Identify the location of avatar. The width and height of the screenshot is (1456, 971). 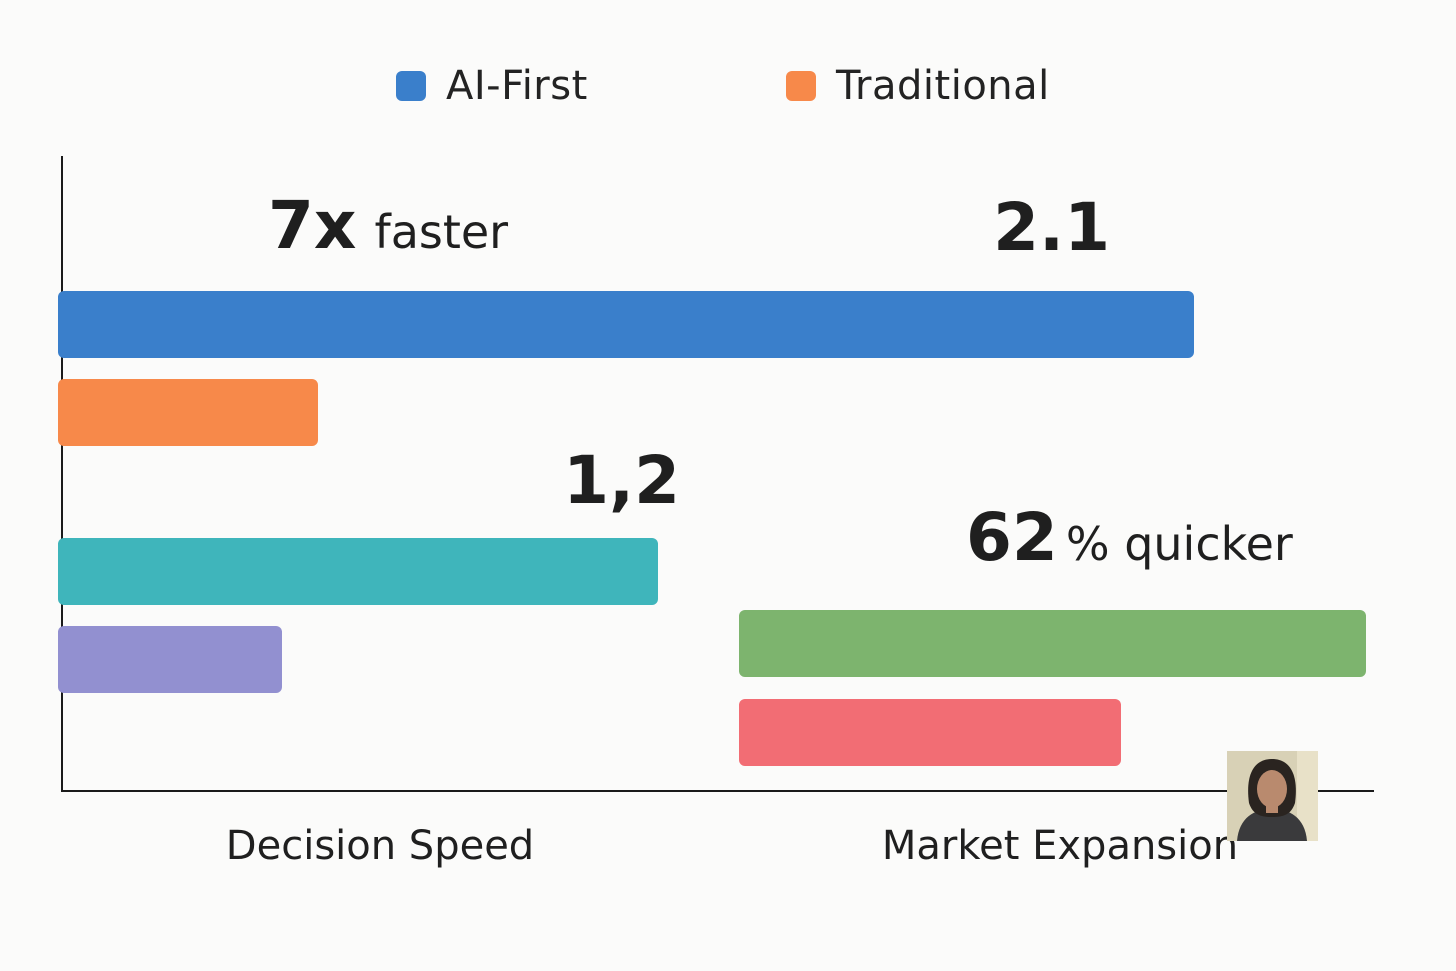
(1272, 796).